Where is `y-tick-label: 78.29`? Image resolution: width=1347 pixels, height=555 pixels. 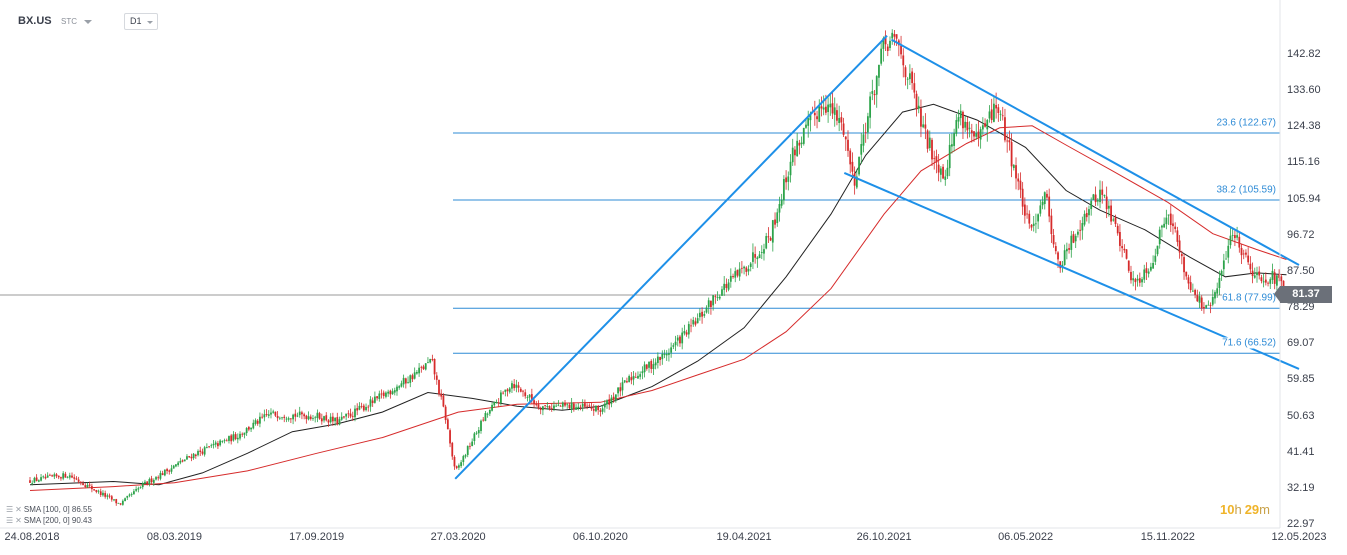 y-tick-label: 78.29 is located at coordinates (1301, 307).